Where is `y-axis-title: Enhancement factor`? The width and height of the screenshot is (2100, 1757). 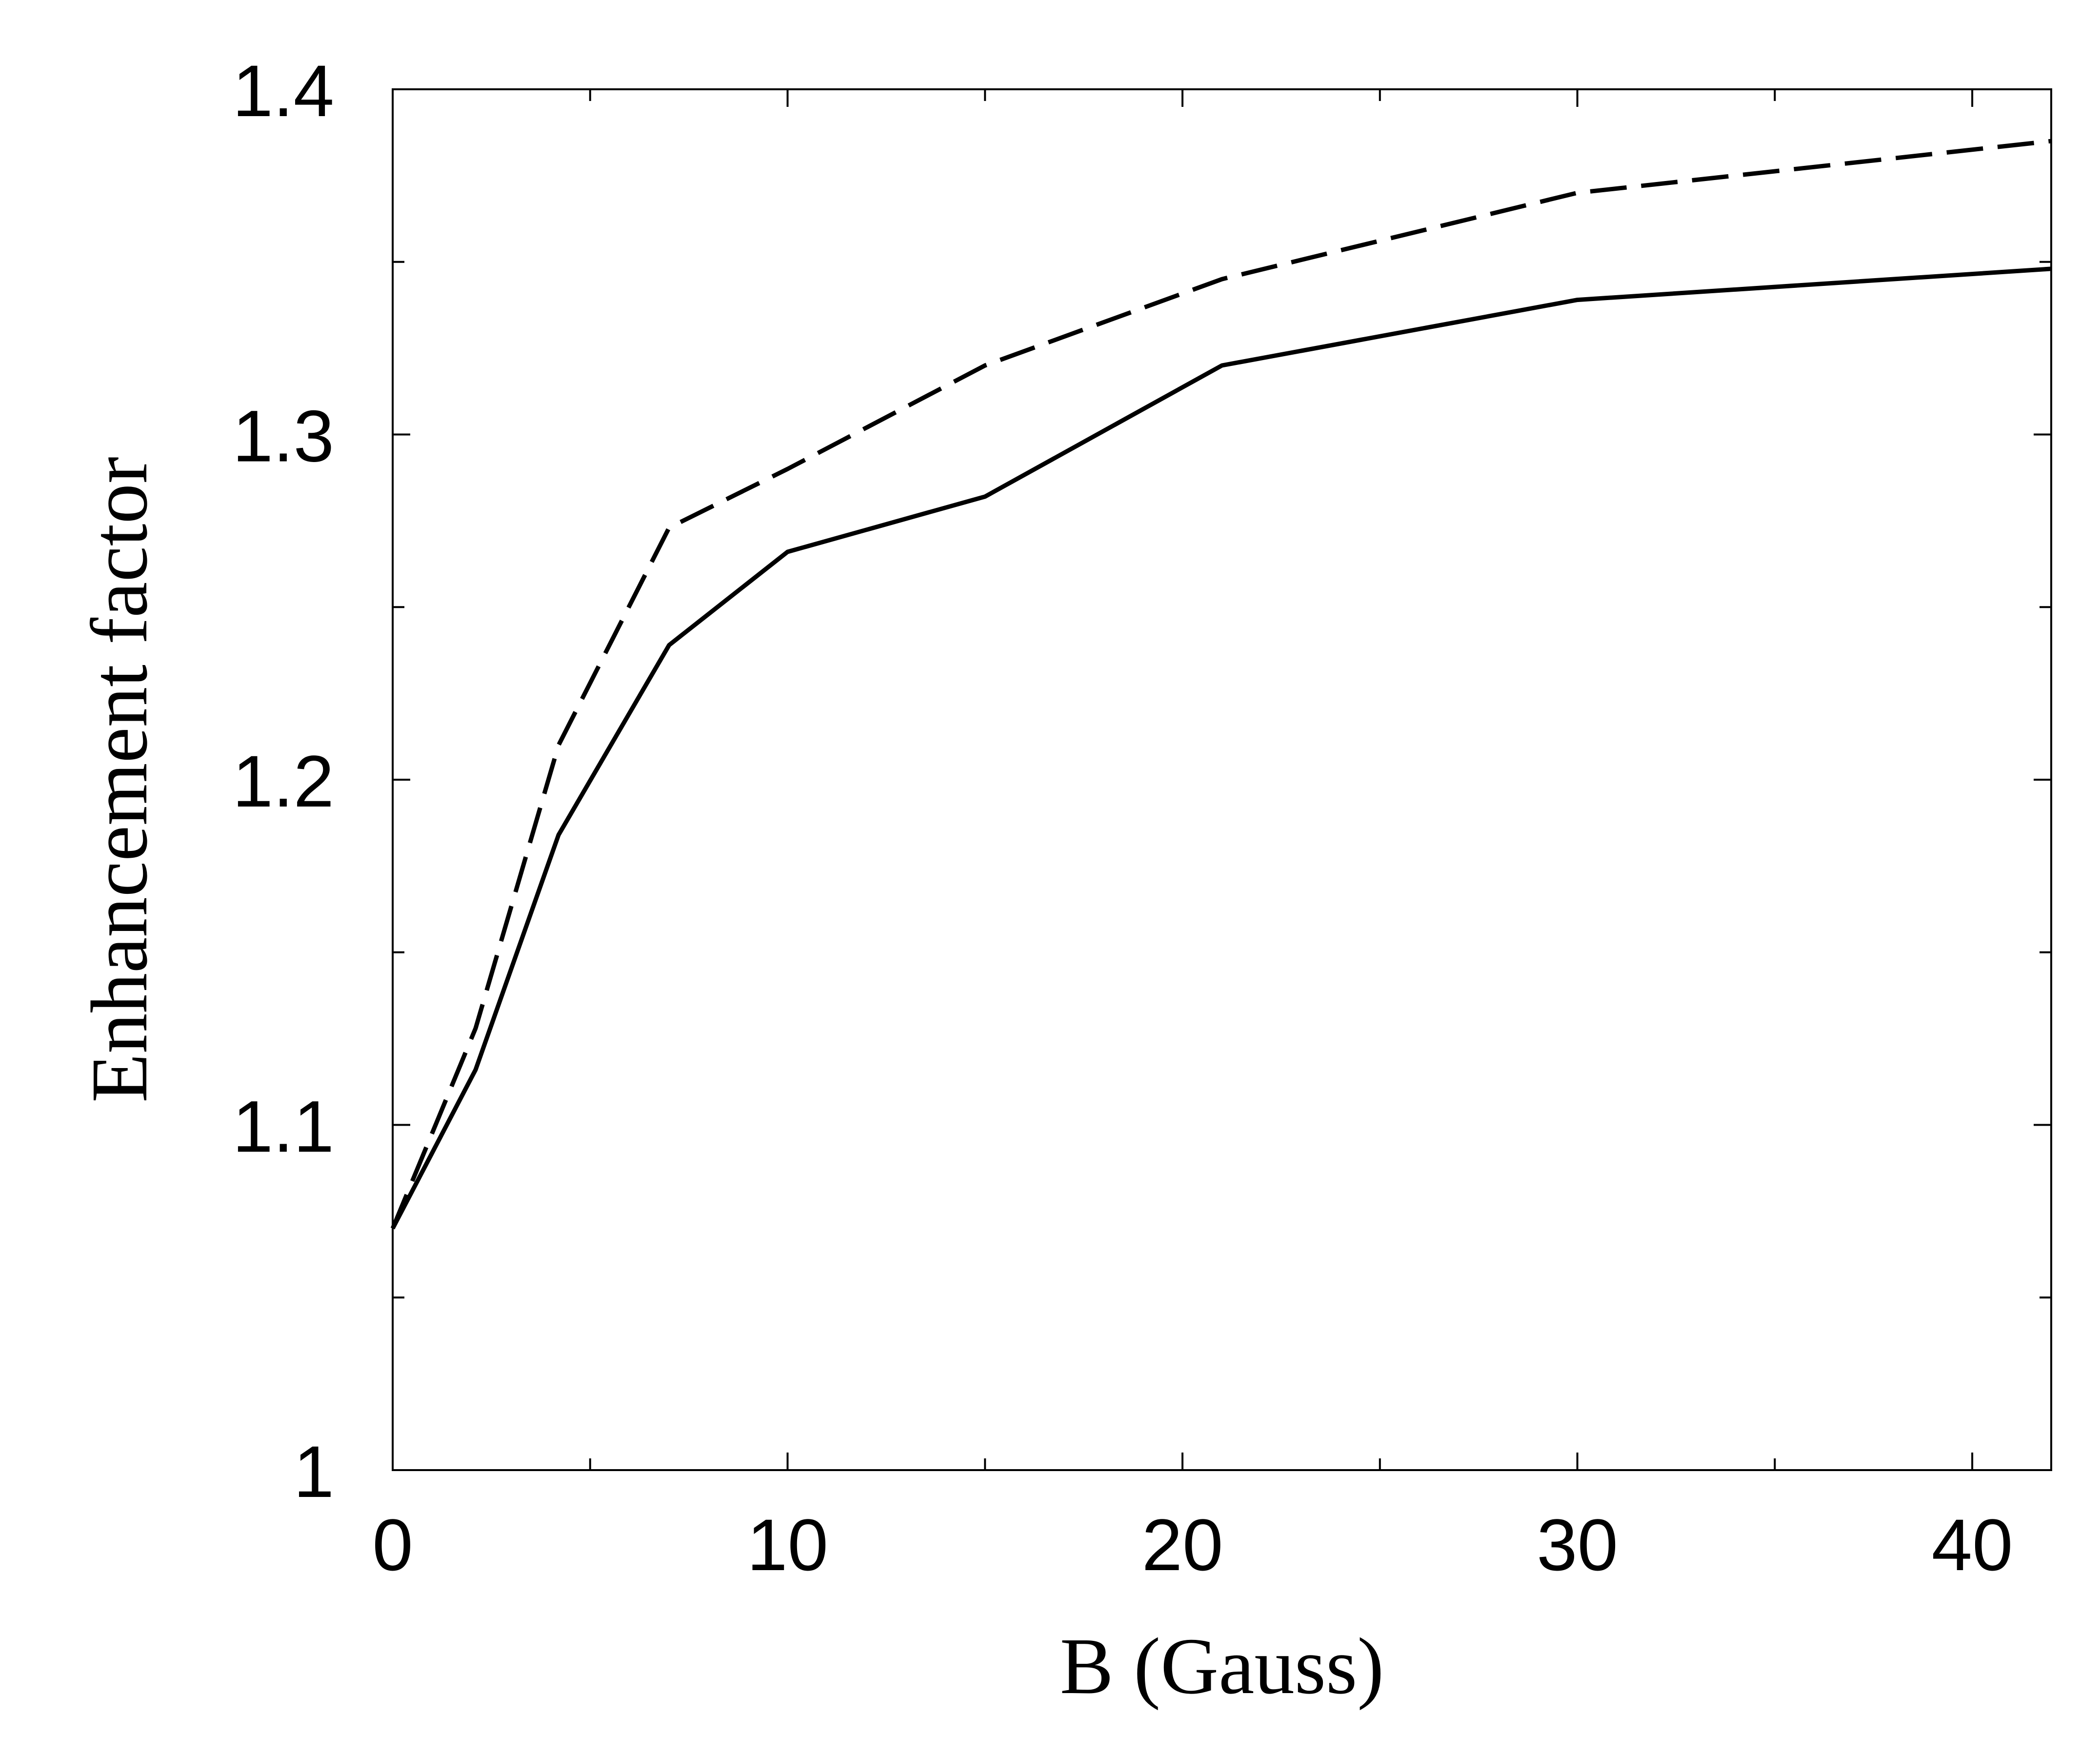
y-axis-title: Enhancement factor is located at coordinates (119, 780).